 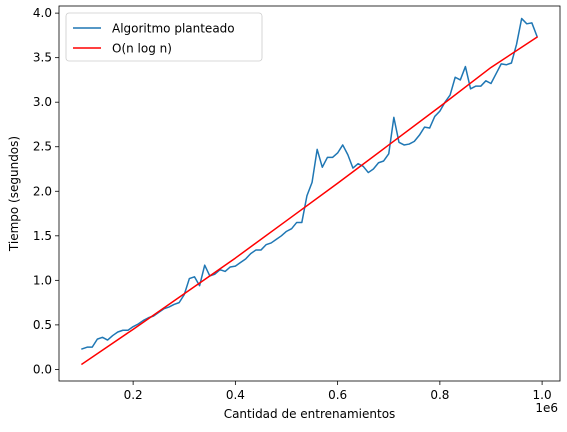 What do you see at coordinates (42, 369) in the screenshot?
I see `y-tick-label: 0.0` at bounding box center [42, 369].